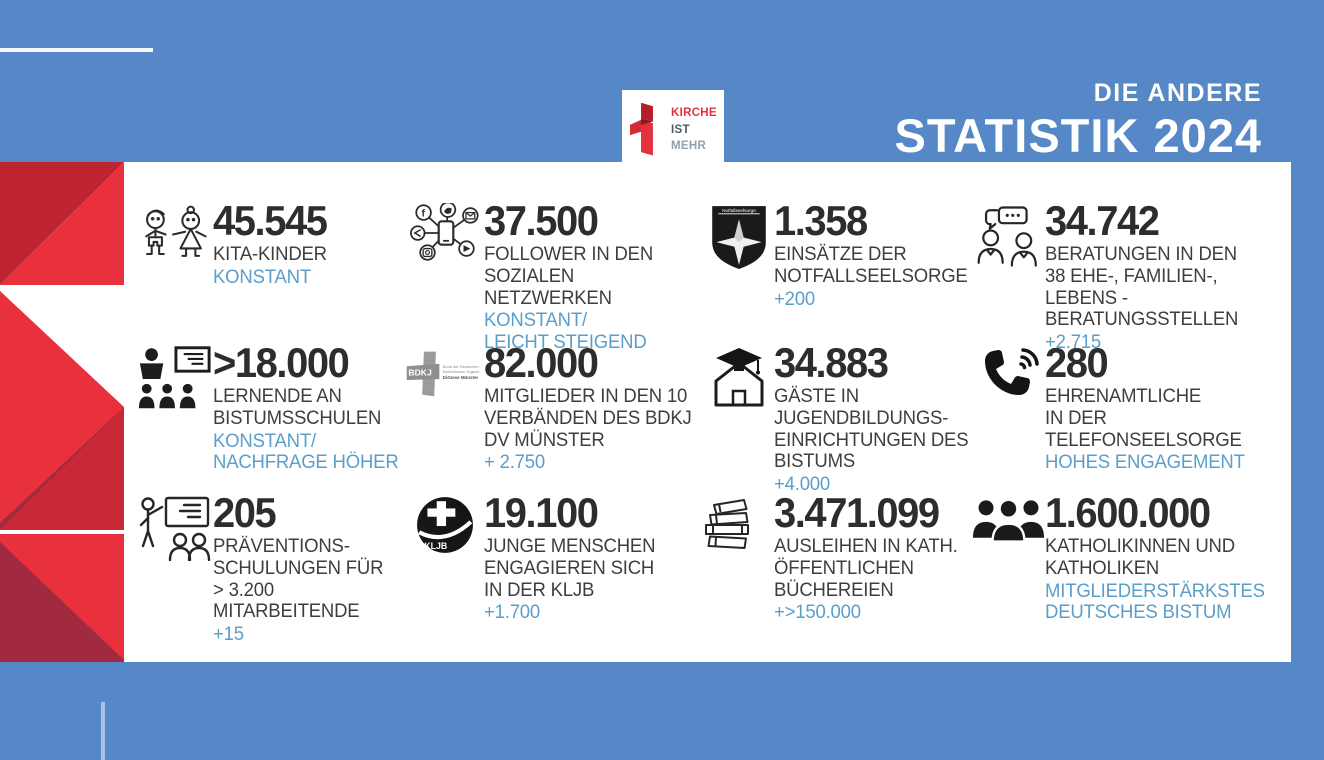 The height and width of the screenshot is (760, 1324). What do you see at coordinates (514, 462) in the screenshot?
I see `stat-note: + 2.750` at bounding box center [514, 462].